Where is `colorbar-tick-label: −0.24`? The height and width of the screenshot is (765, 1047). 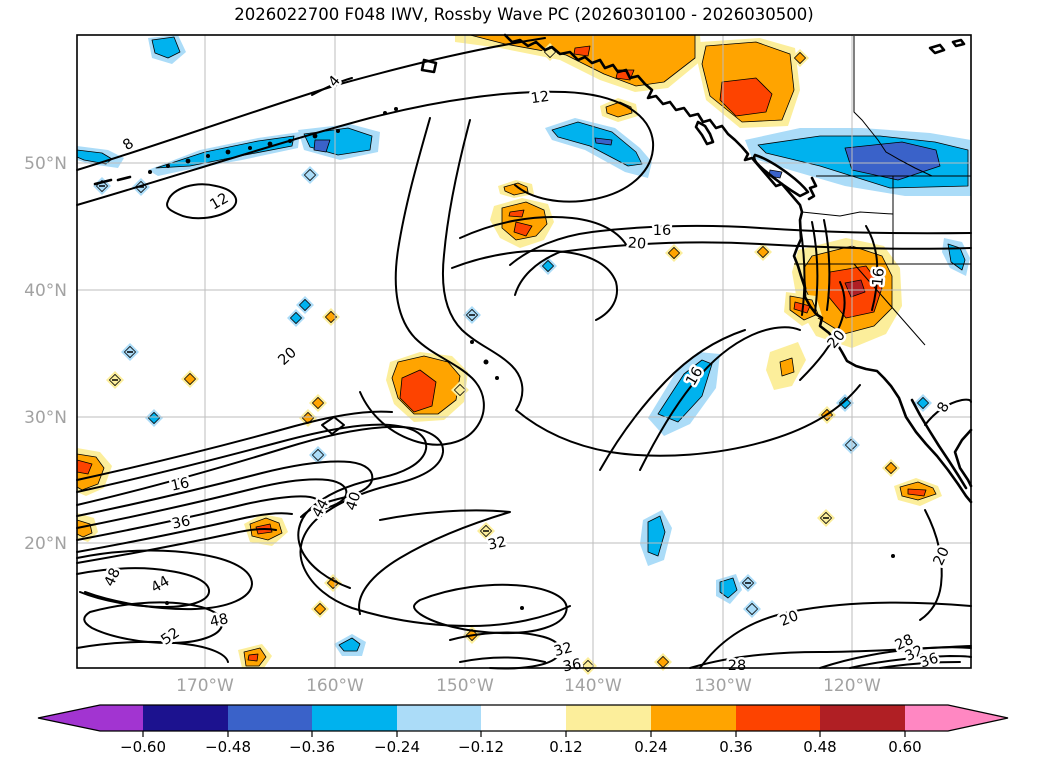
colorbar-tick-label: −0.24 is located at coordinates (397, 747).